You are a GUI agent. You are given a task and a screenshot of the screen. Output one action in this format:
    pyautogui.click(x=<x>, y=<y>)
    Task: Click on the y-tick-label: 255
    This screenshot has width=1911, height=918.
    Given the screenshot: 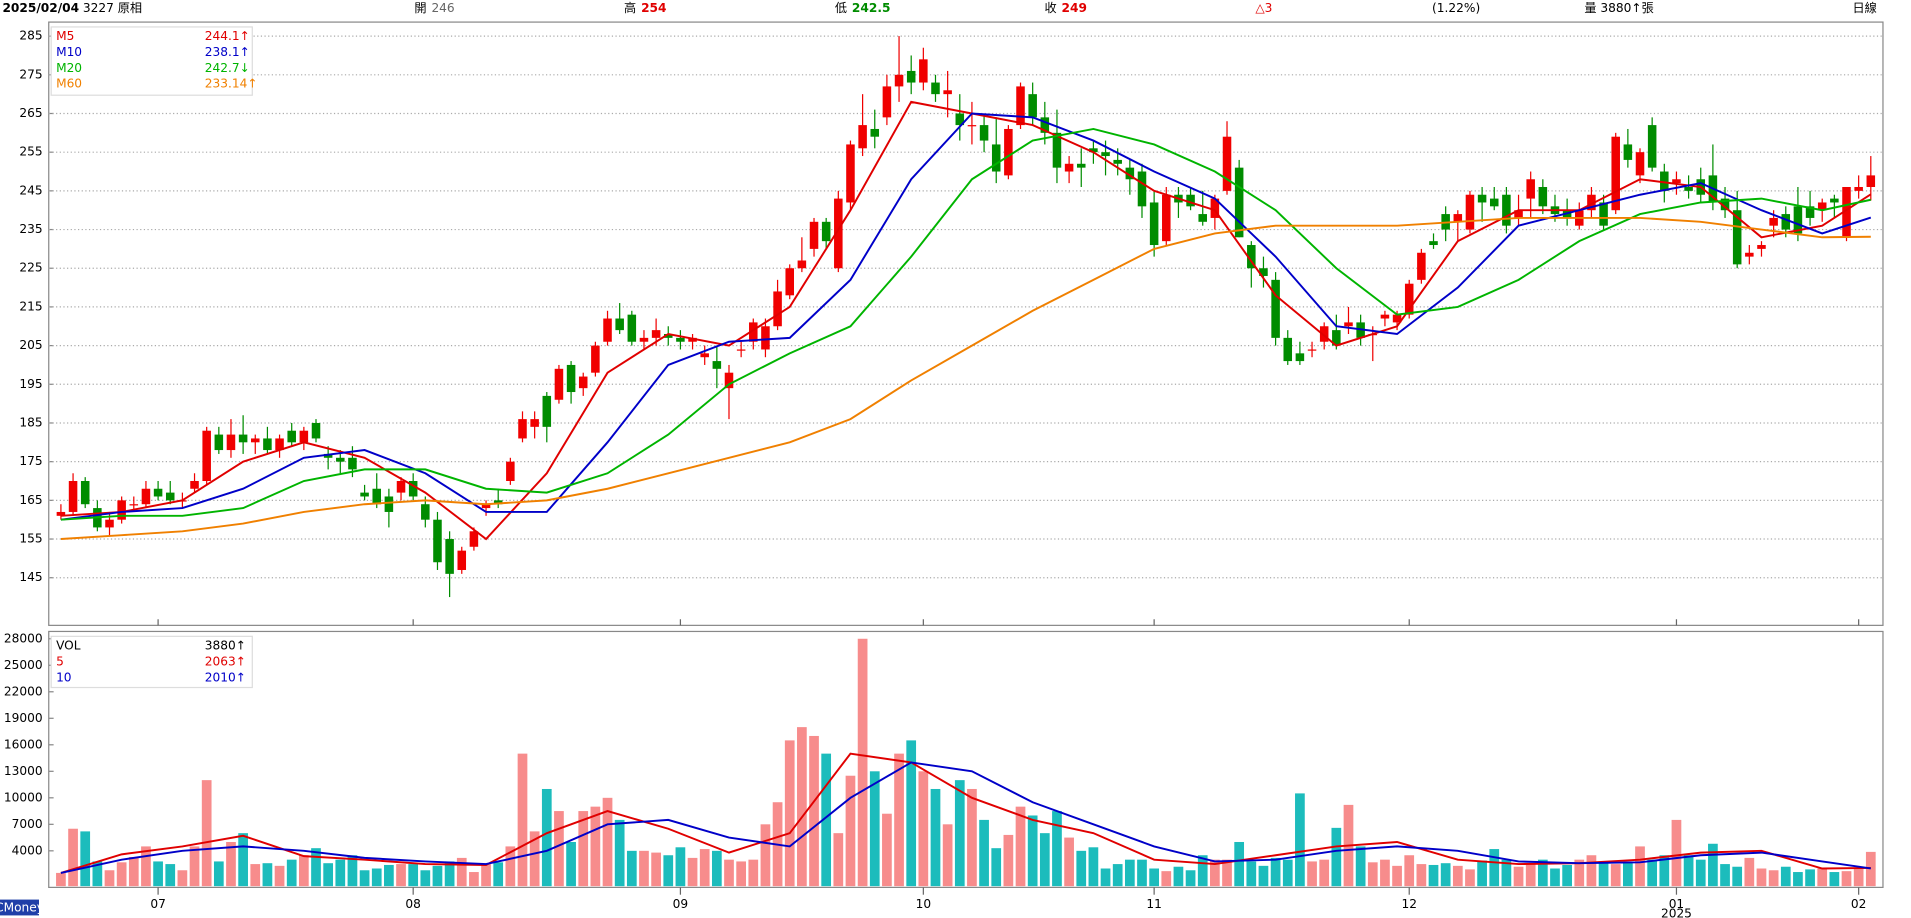 What is the action you would take?
    pyautogui.click(x=30, y=152)
    